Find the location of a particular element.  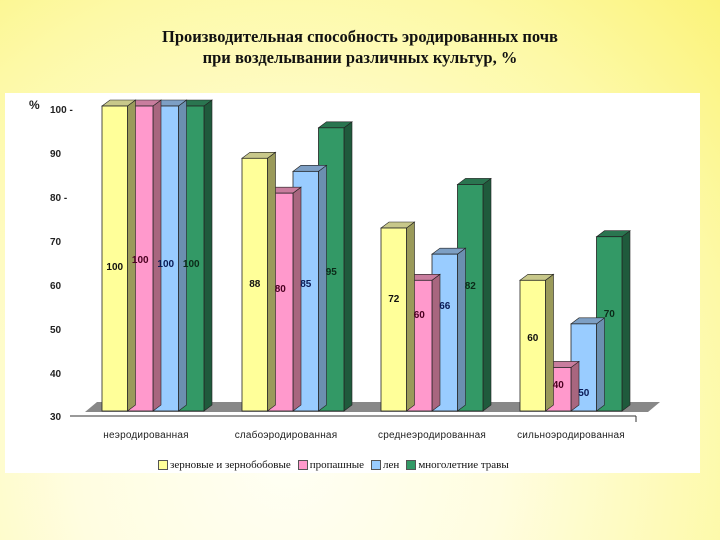

legend-swatch-yellow is located at coordinates (163, 465).